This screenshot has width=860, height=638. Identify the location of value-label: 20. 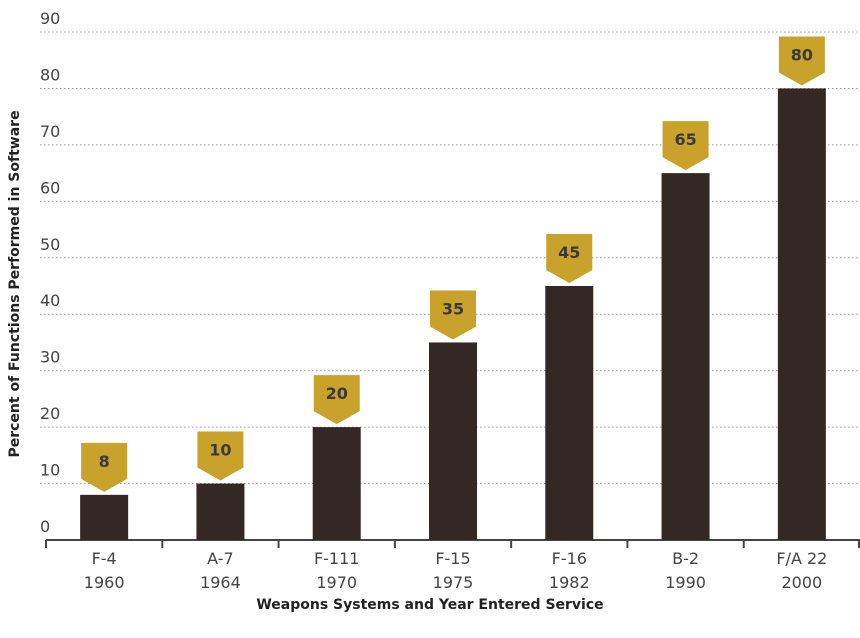
(337, 393).